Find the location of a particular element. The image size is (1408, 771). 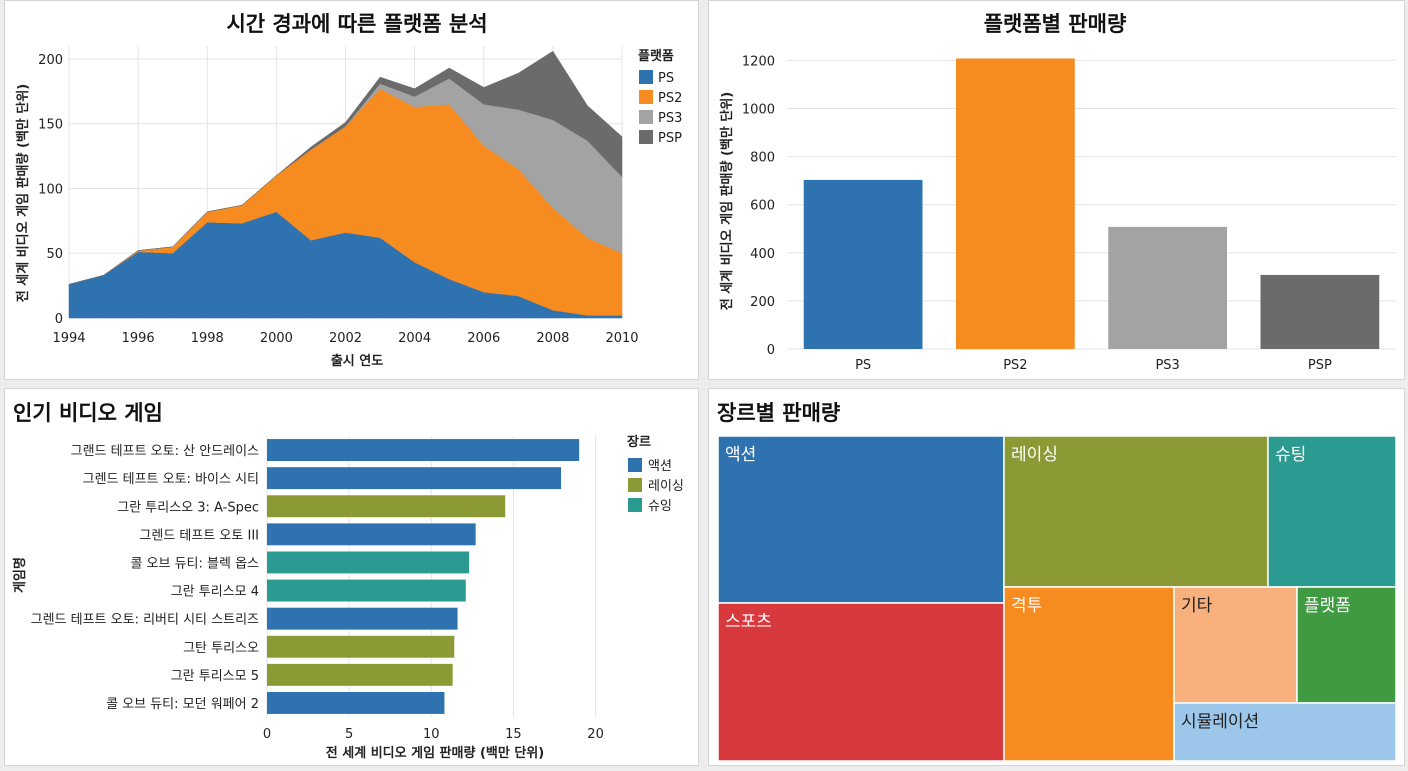

hbar-y-tick-label: 그렌드 테프트 오토: 바이스 시티 is located at coordinates (171, 479).